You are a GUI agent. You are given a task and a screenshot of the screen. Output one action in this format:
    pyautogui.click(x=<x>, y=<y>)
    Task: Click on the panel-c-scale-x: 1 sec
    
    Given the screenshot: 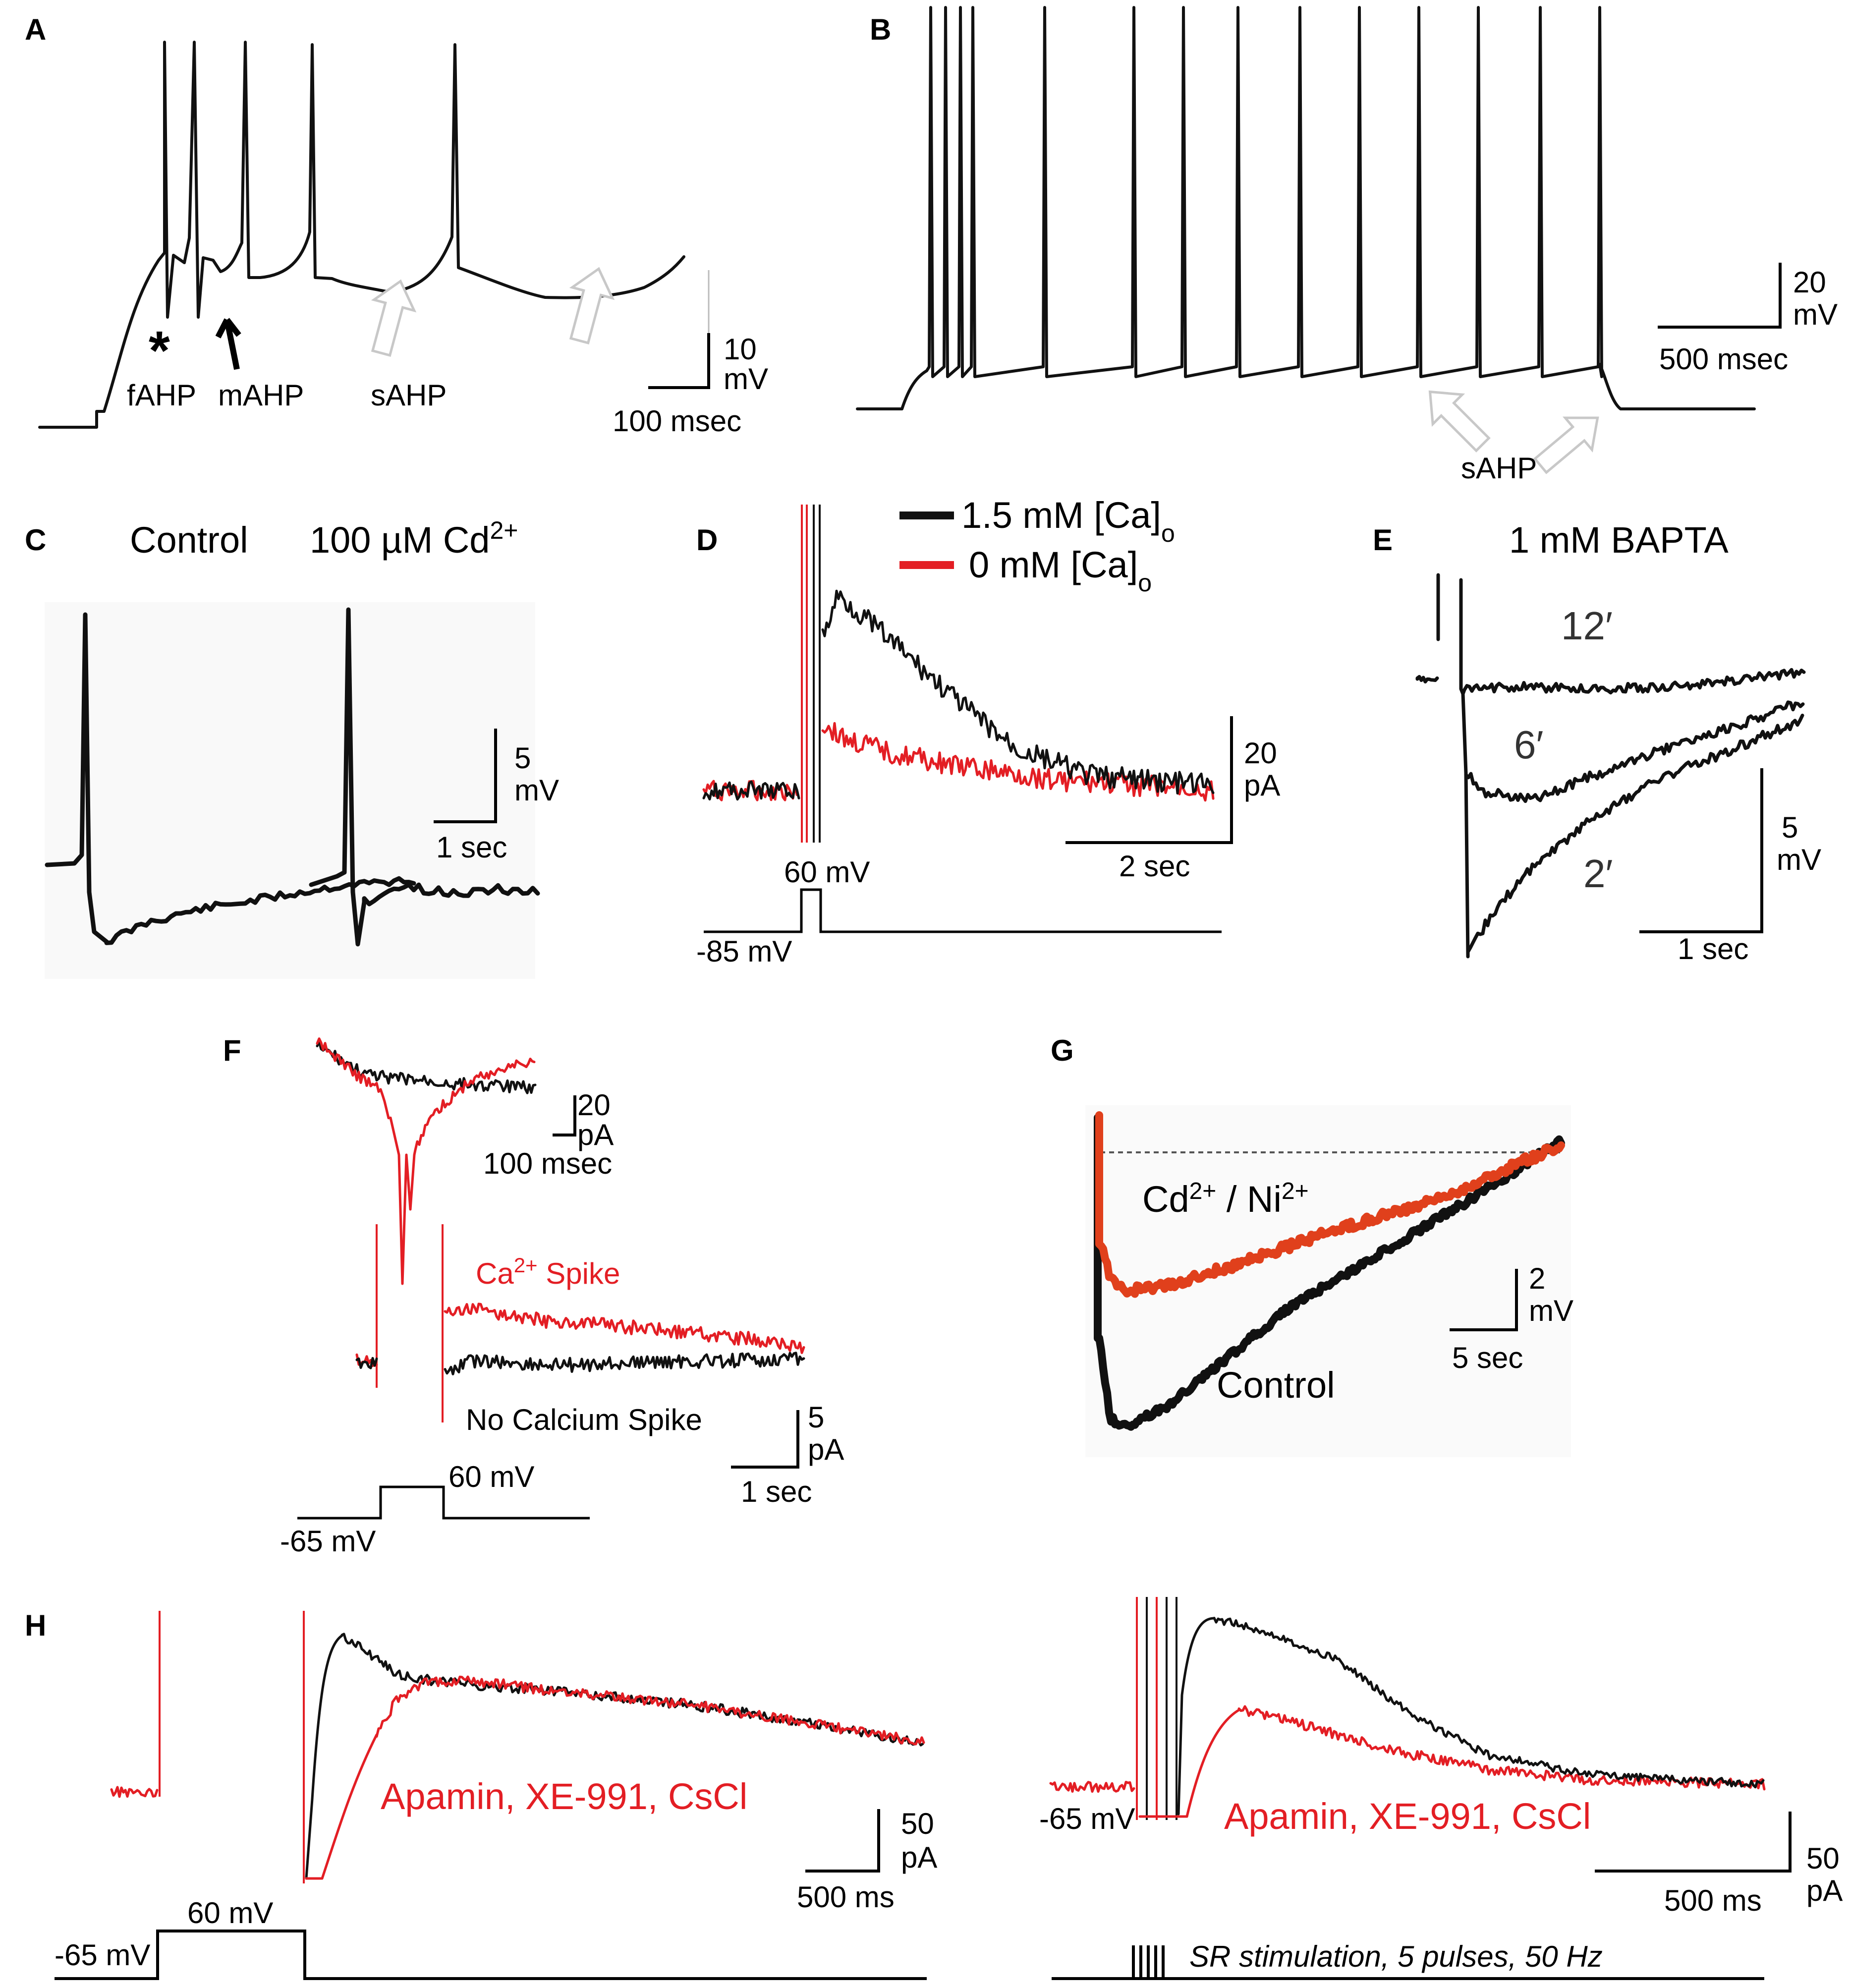 What is the action you would take?
    pyautogui.click(x=471, y=847)
    